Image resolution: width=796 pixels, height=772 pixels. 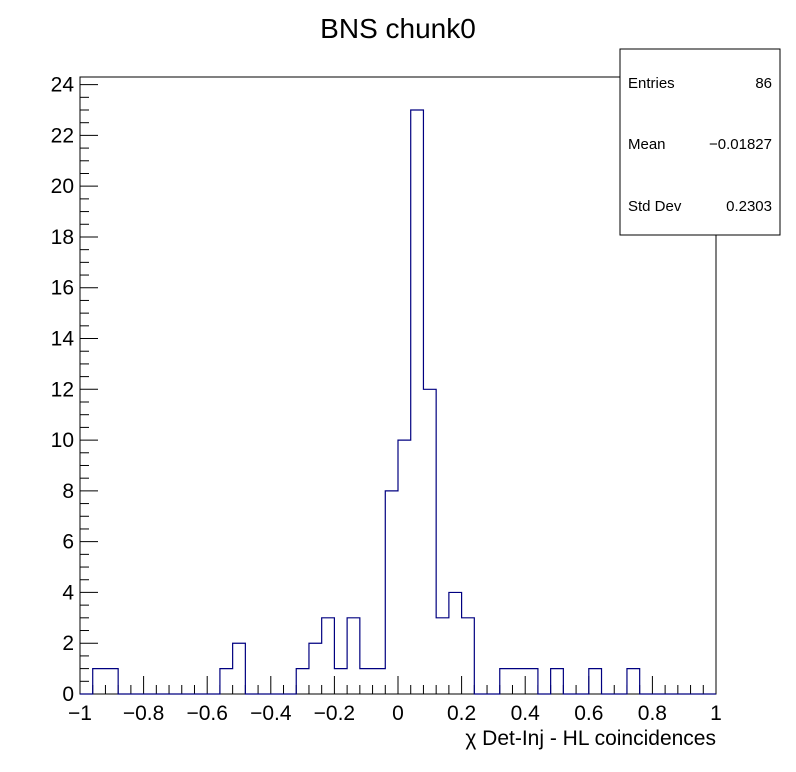 What do you see at coordinates (62, 288) in the screenshot?
I see `y-tick-label: 16` at bounding box center [62, 288].